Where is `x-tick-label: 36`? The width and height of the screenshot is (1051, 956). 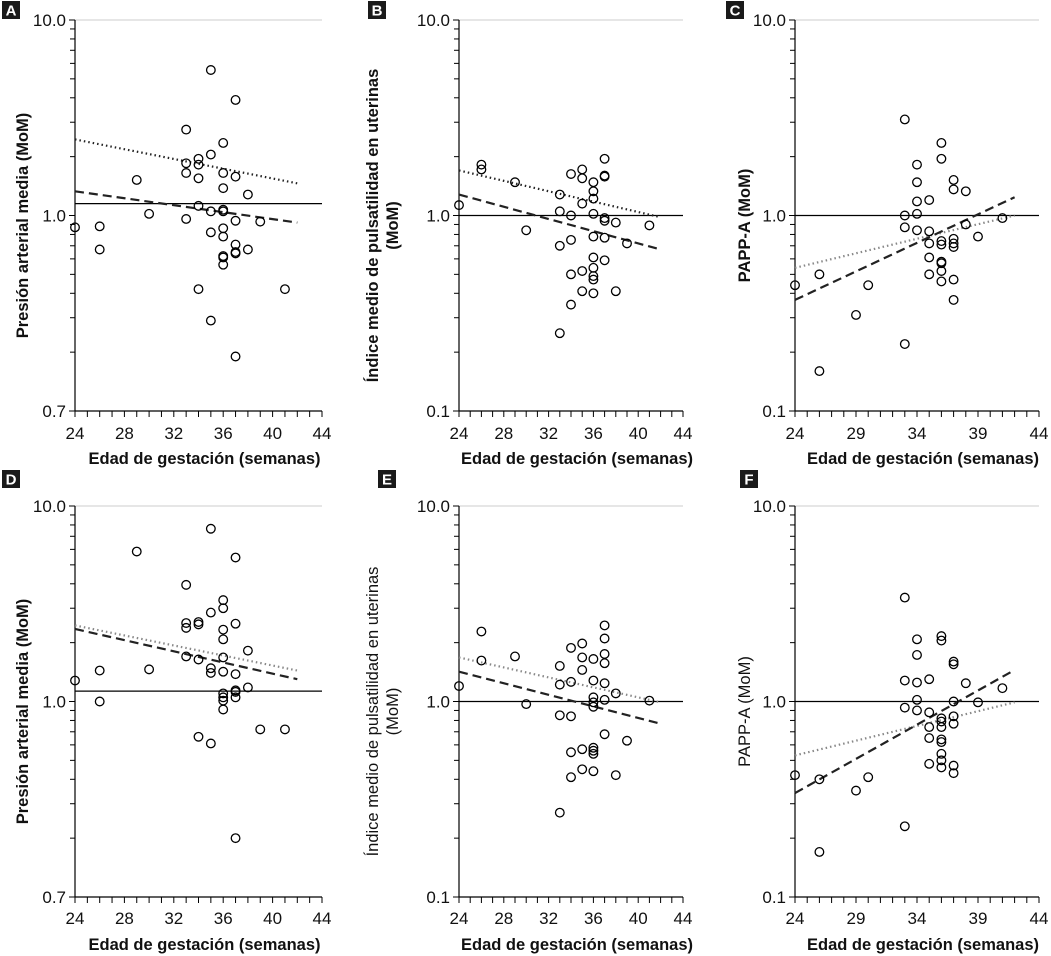 x-tick-label: 36 is located at coordinates (593, 918).